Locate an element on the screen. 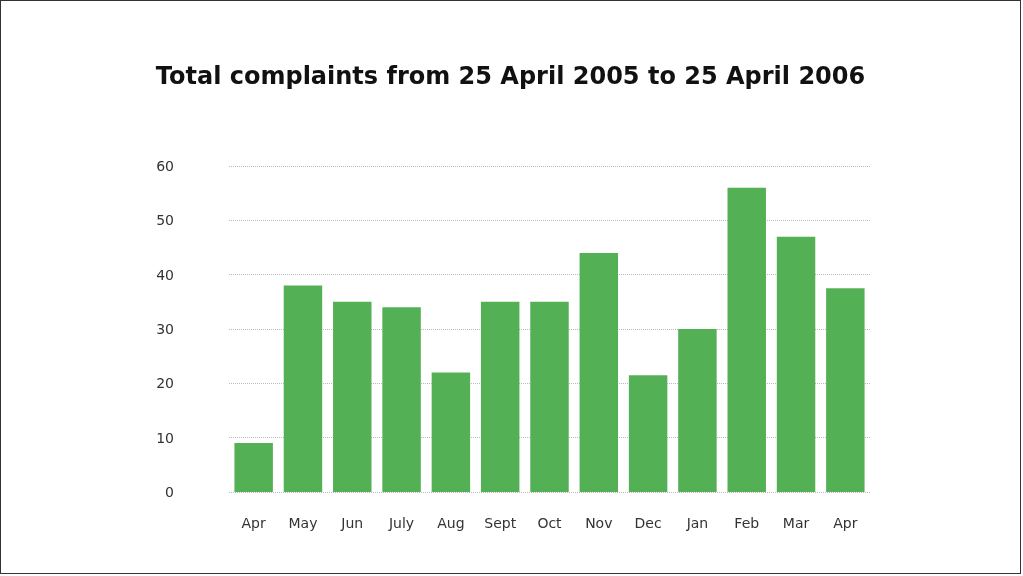 The height and width of the screenshot is (576, 1023). x-tick-label: Mar is located at coordinates (796, 523).